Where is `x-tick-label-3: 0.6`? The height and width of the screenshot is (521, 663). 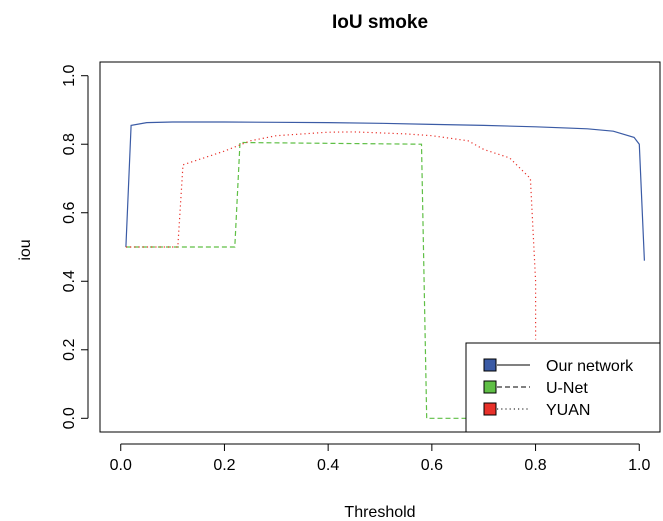 x-tick-label-3: 0.6 is located at coordinates (432, 465).